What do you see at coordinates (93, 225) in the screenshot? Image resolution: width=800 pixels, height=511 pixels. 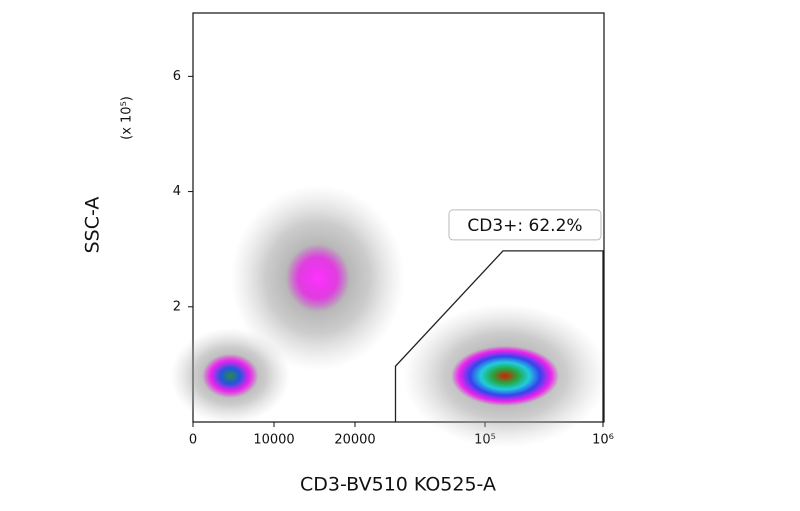 I see `y-axis-title: SSC-A` at bounding box center [93, 225].